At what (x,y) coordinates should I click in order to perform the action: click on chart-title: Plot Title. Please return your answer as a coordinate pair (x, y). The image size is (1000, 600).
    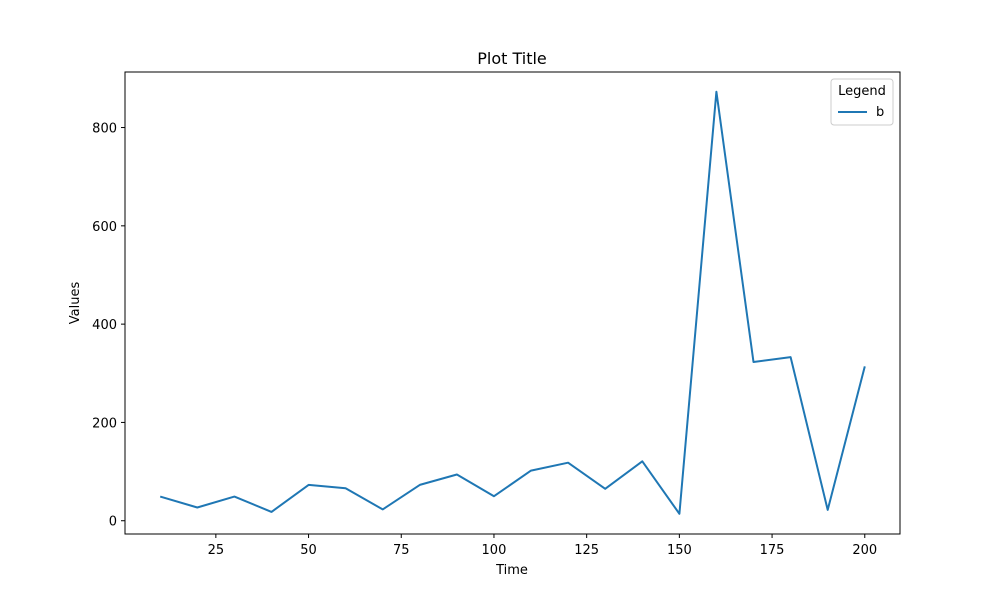
    Looking at the image, I should click on (512, 58).